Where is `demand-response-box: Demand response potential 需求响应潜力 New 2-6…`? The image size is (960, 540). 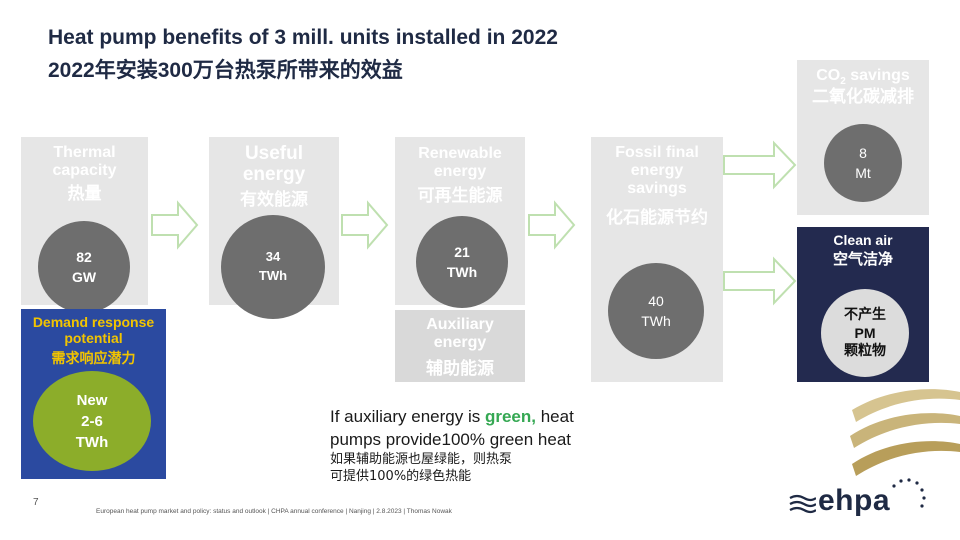 demand-response-box: Demand response potential 需求响应潜力 New 2-6… is located at coordinates (93, 394).